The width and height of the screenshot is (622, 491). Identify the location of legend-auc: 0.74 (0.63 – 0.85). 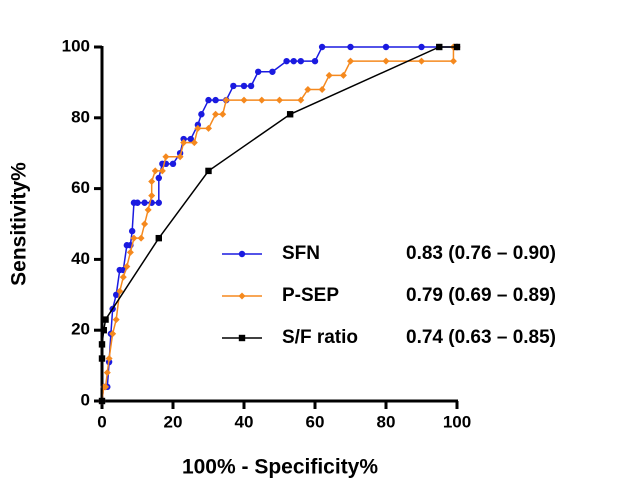
(481, 337).